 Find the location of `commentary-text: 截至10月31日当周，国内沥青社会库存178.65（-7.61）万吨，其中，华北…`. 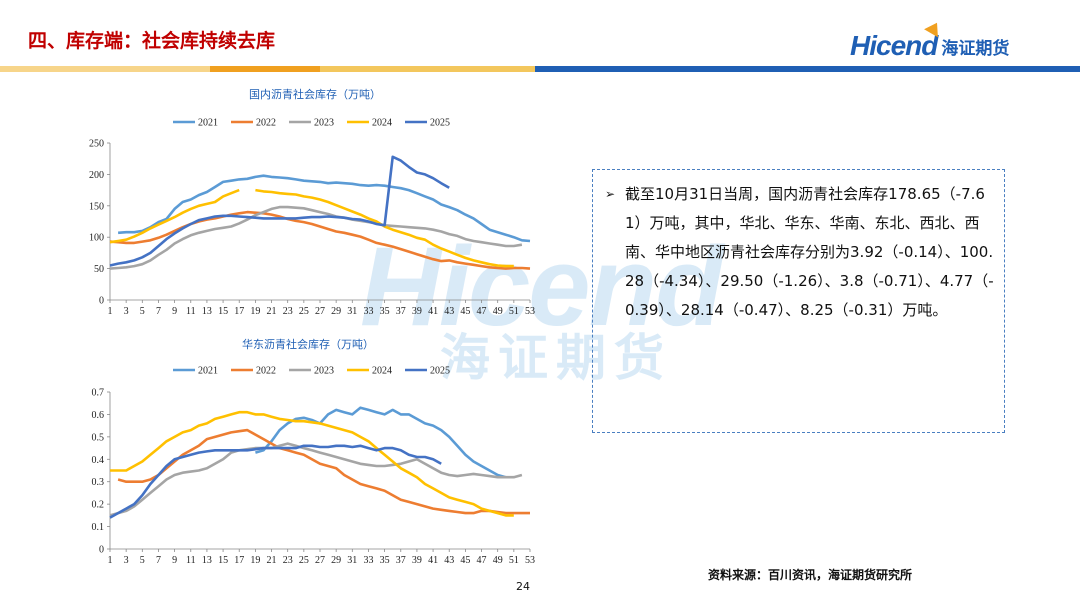

commentary-text: 截至10月31日当周，国内沥青社会库存178.65（-7.61）万吨，其中，华北… is located at coordinates (809, 252).